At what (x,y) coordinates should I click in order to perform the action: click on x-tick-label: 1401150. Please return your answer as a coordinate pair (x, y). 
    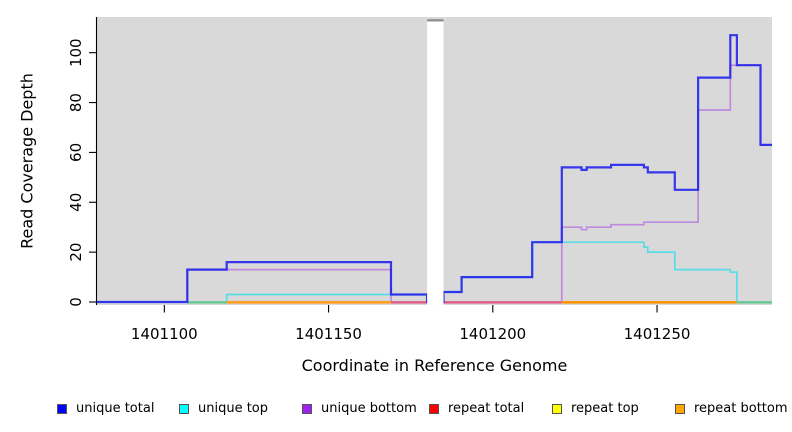
    Looking at the image, I should click on (328, 334).